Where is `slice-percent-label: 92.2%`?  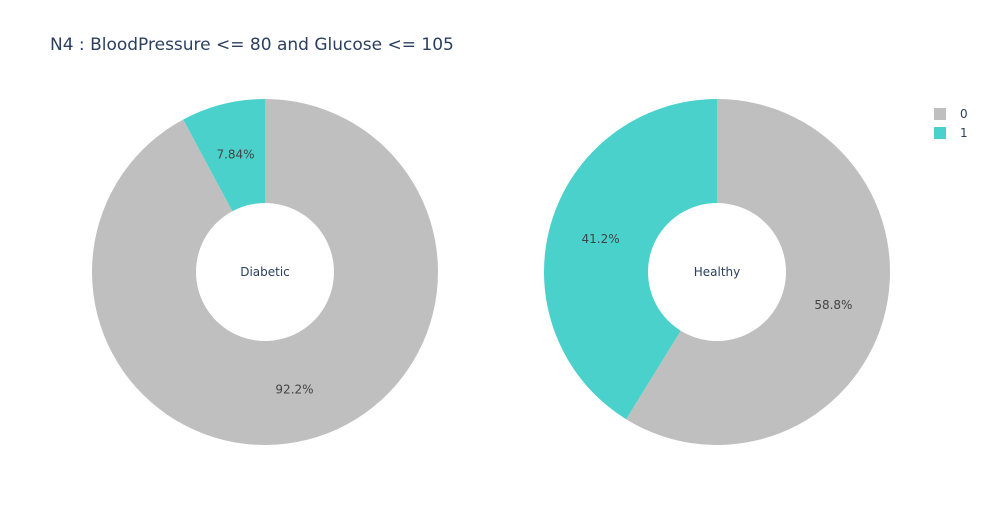
slice-percent-label: 92.2% is located at coordinates (294, 389).